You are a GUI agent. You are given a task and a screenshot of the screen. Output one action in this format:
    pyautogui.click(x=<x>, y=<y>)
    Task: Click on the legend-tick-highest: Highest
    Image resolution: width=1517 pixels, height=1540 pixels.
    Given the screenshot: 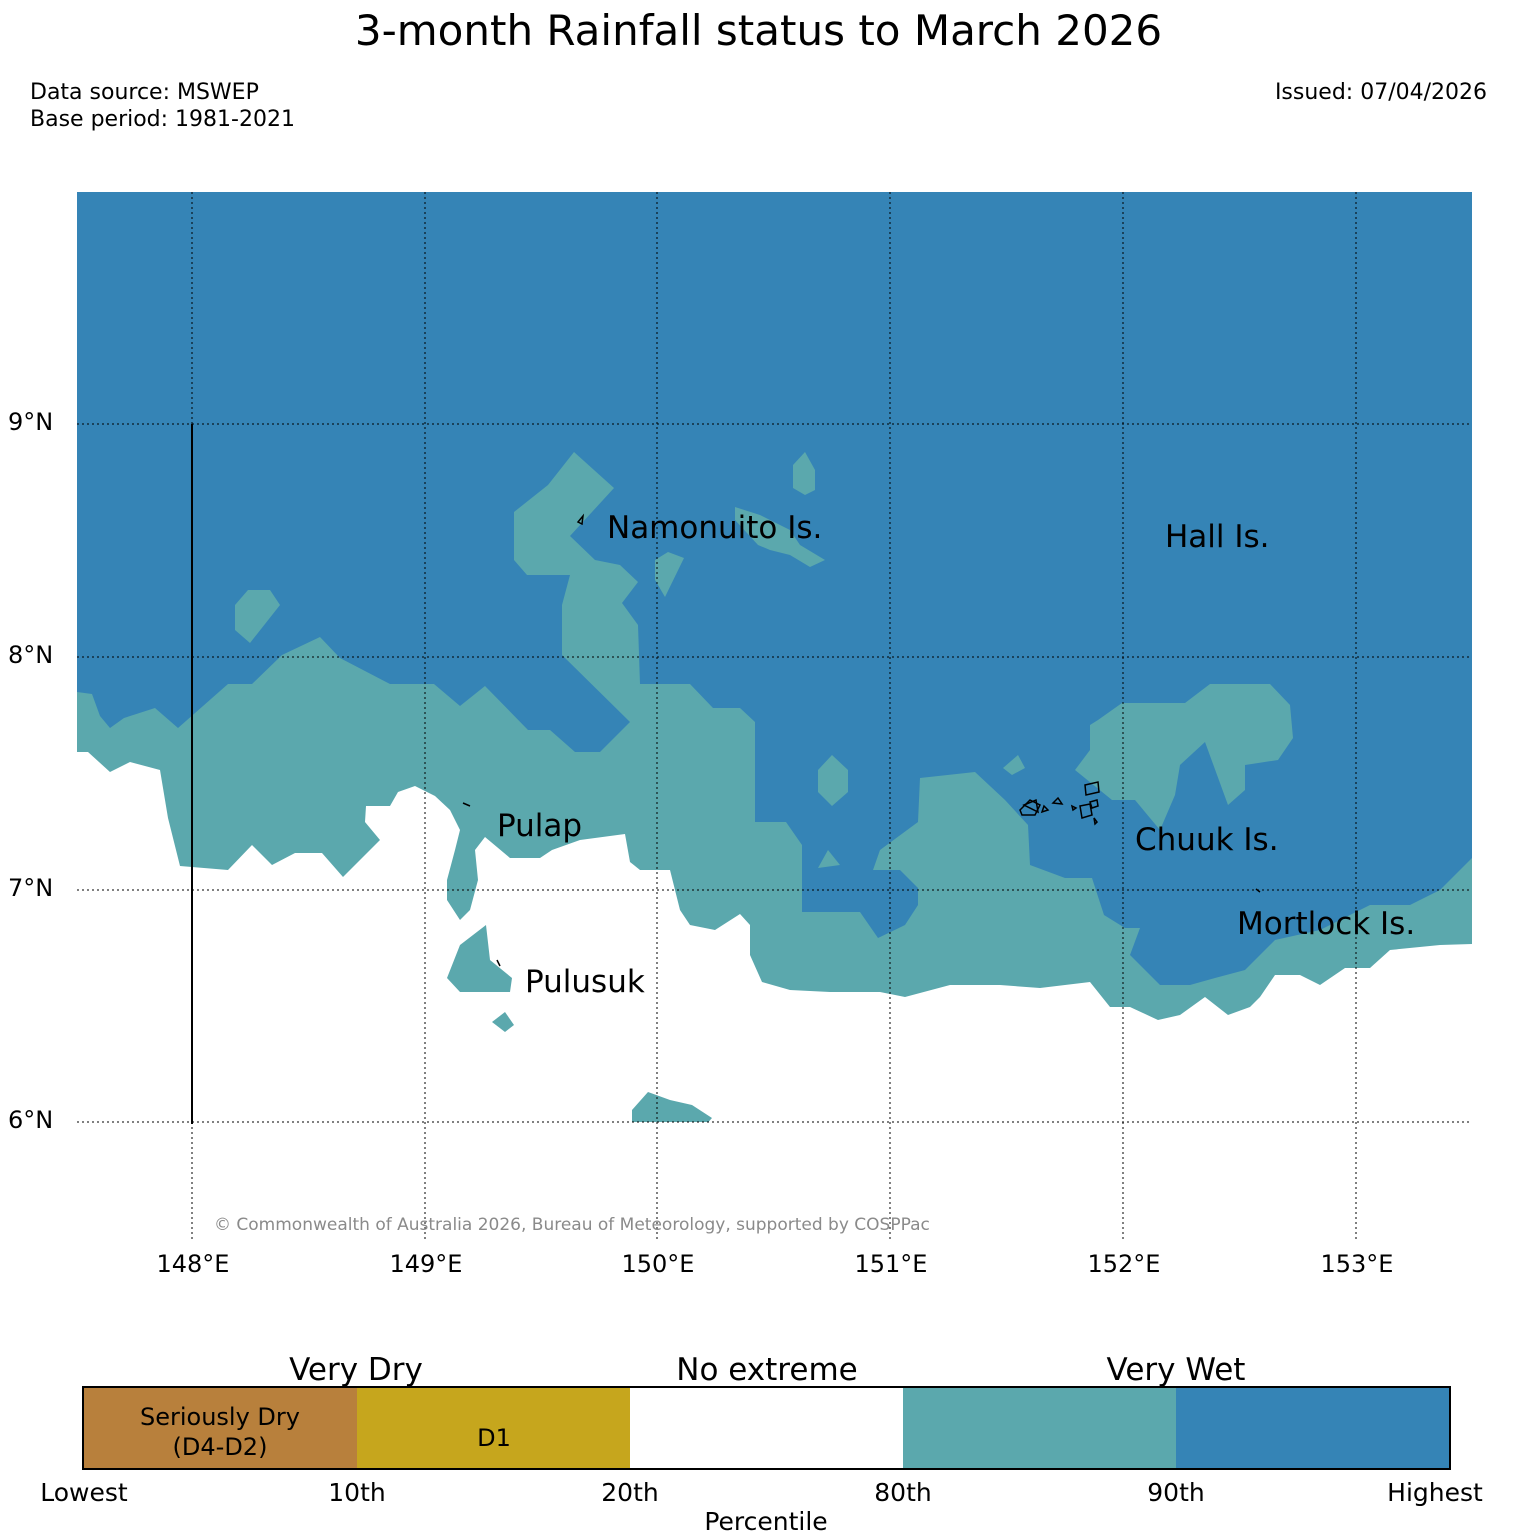 What is the action you would take?
    pyautogui.click(x=1435, y=1492)
    